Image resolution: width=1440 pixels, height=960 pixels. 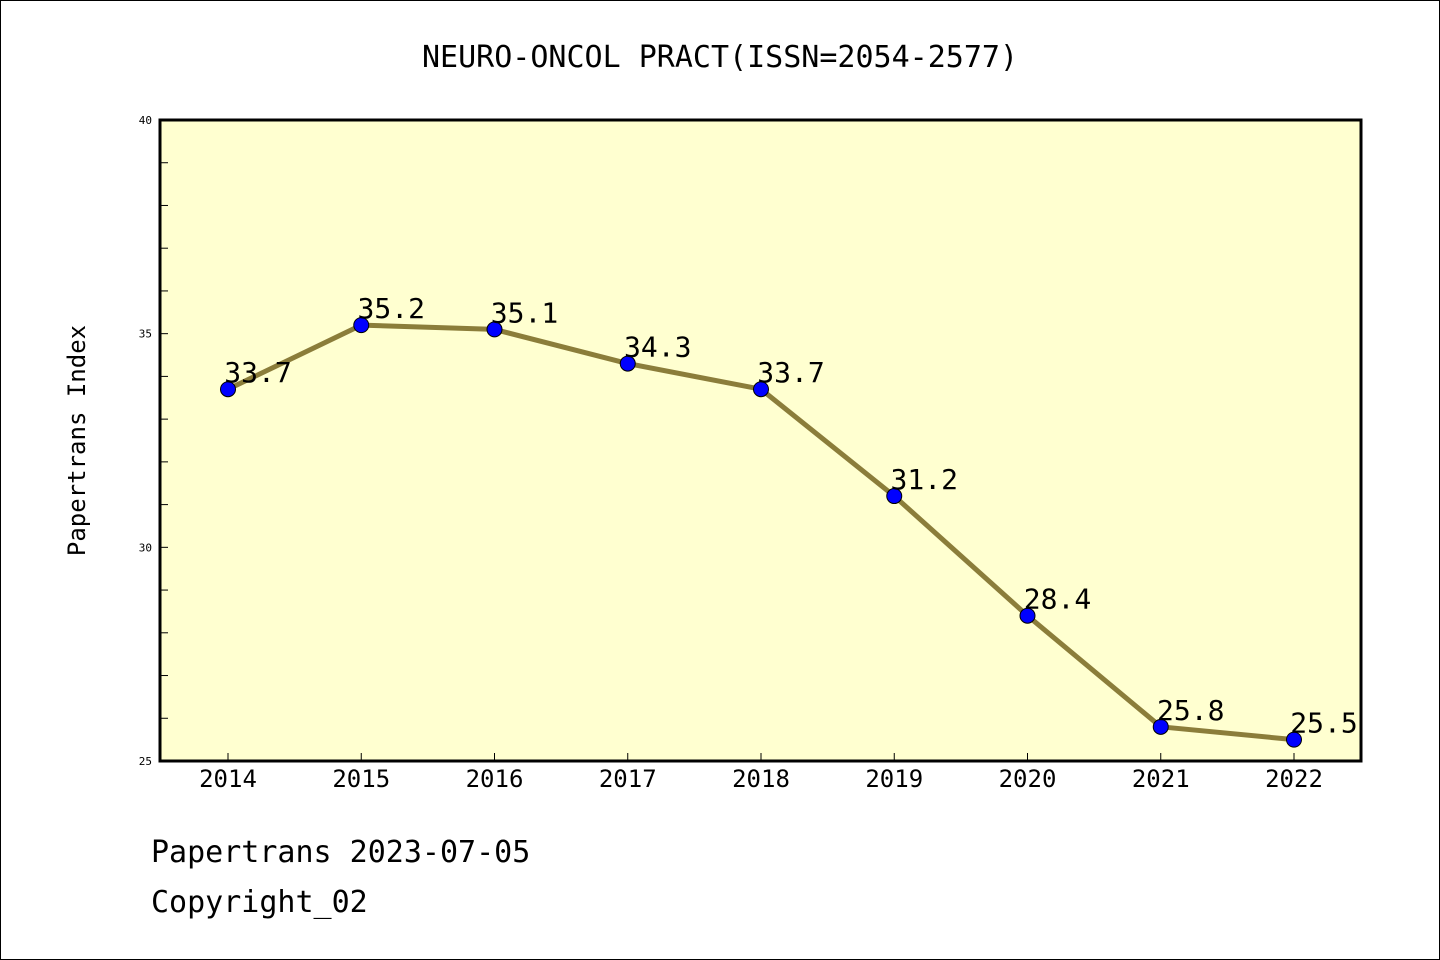 What do you see at coordinates (657, 347) in the screenshot?
I see `data-label: 34.3` at bounding box center [657, 347].